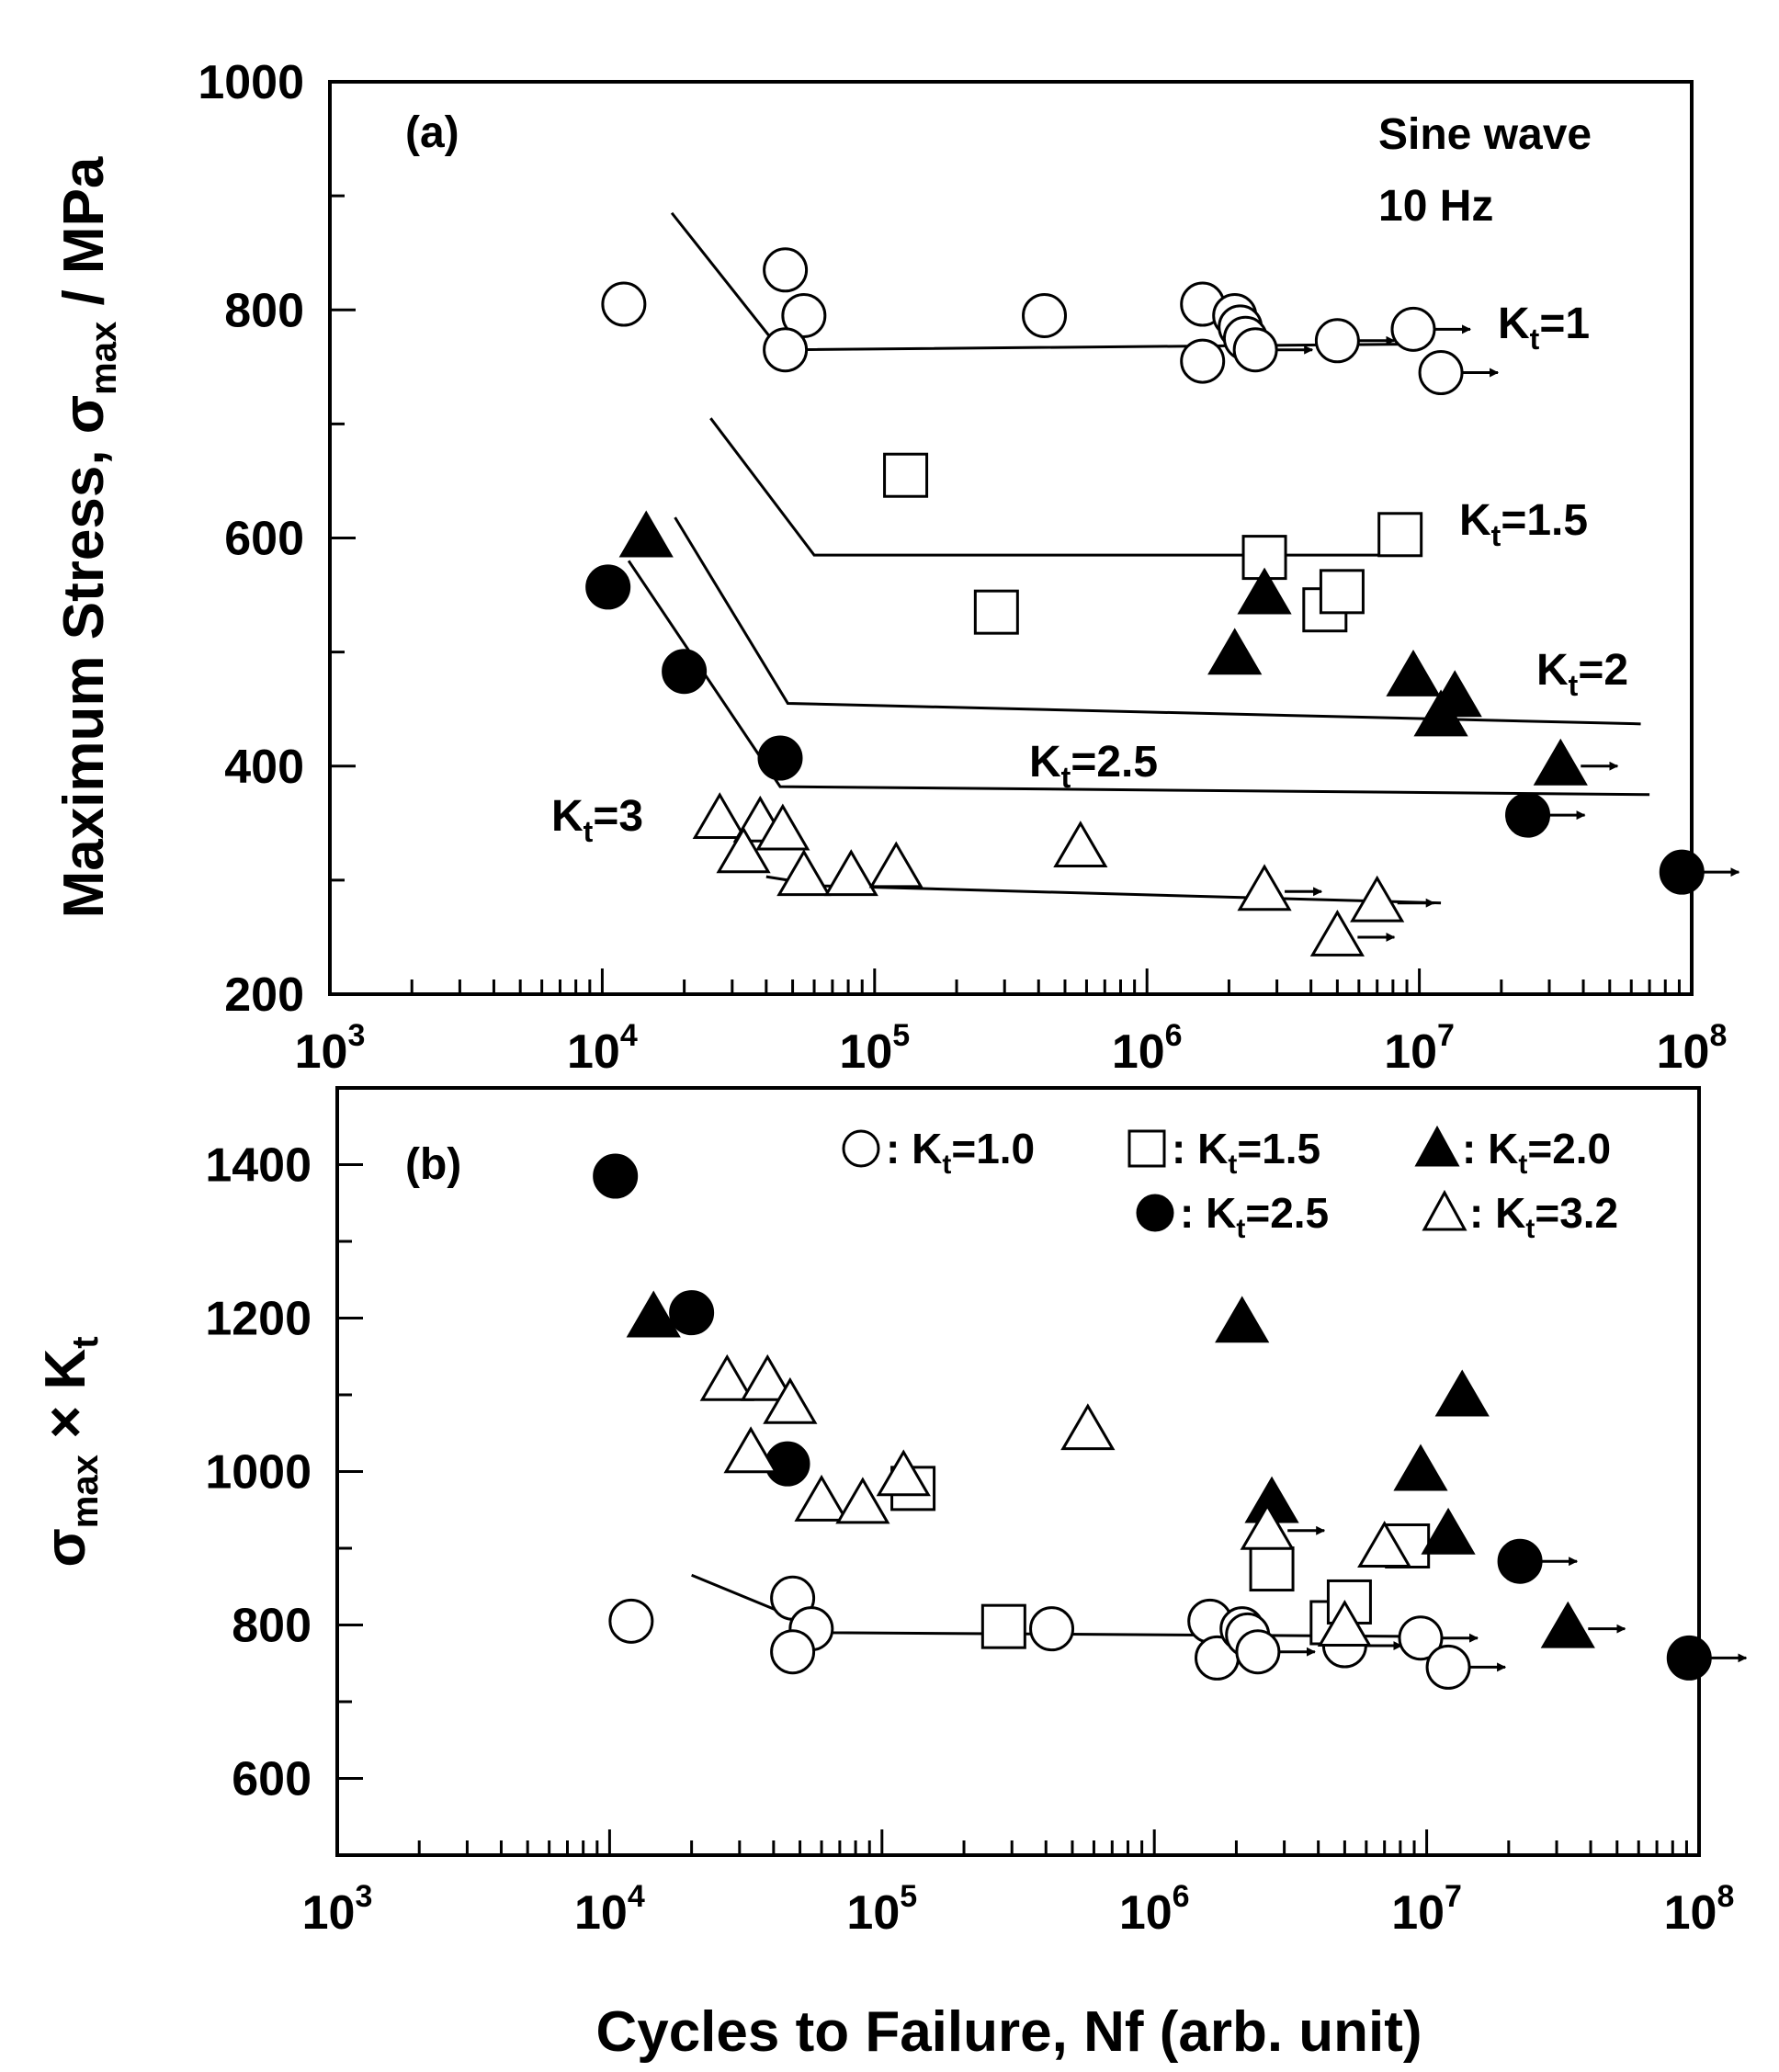  What do you see at coordinates (938, 1152) in the screenshot?
I see `legend-item: : Kt=1.0` at bounding box center [938, 1152].